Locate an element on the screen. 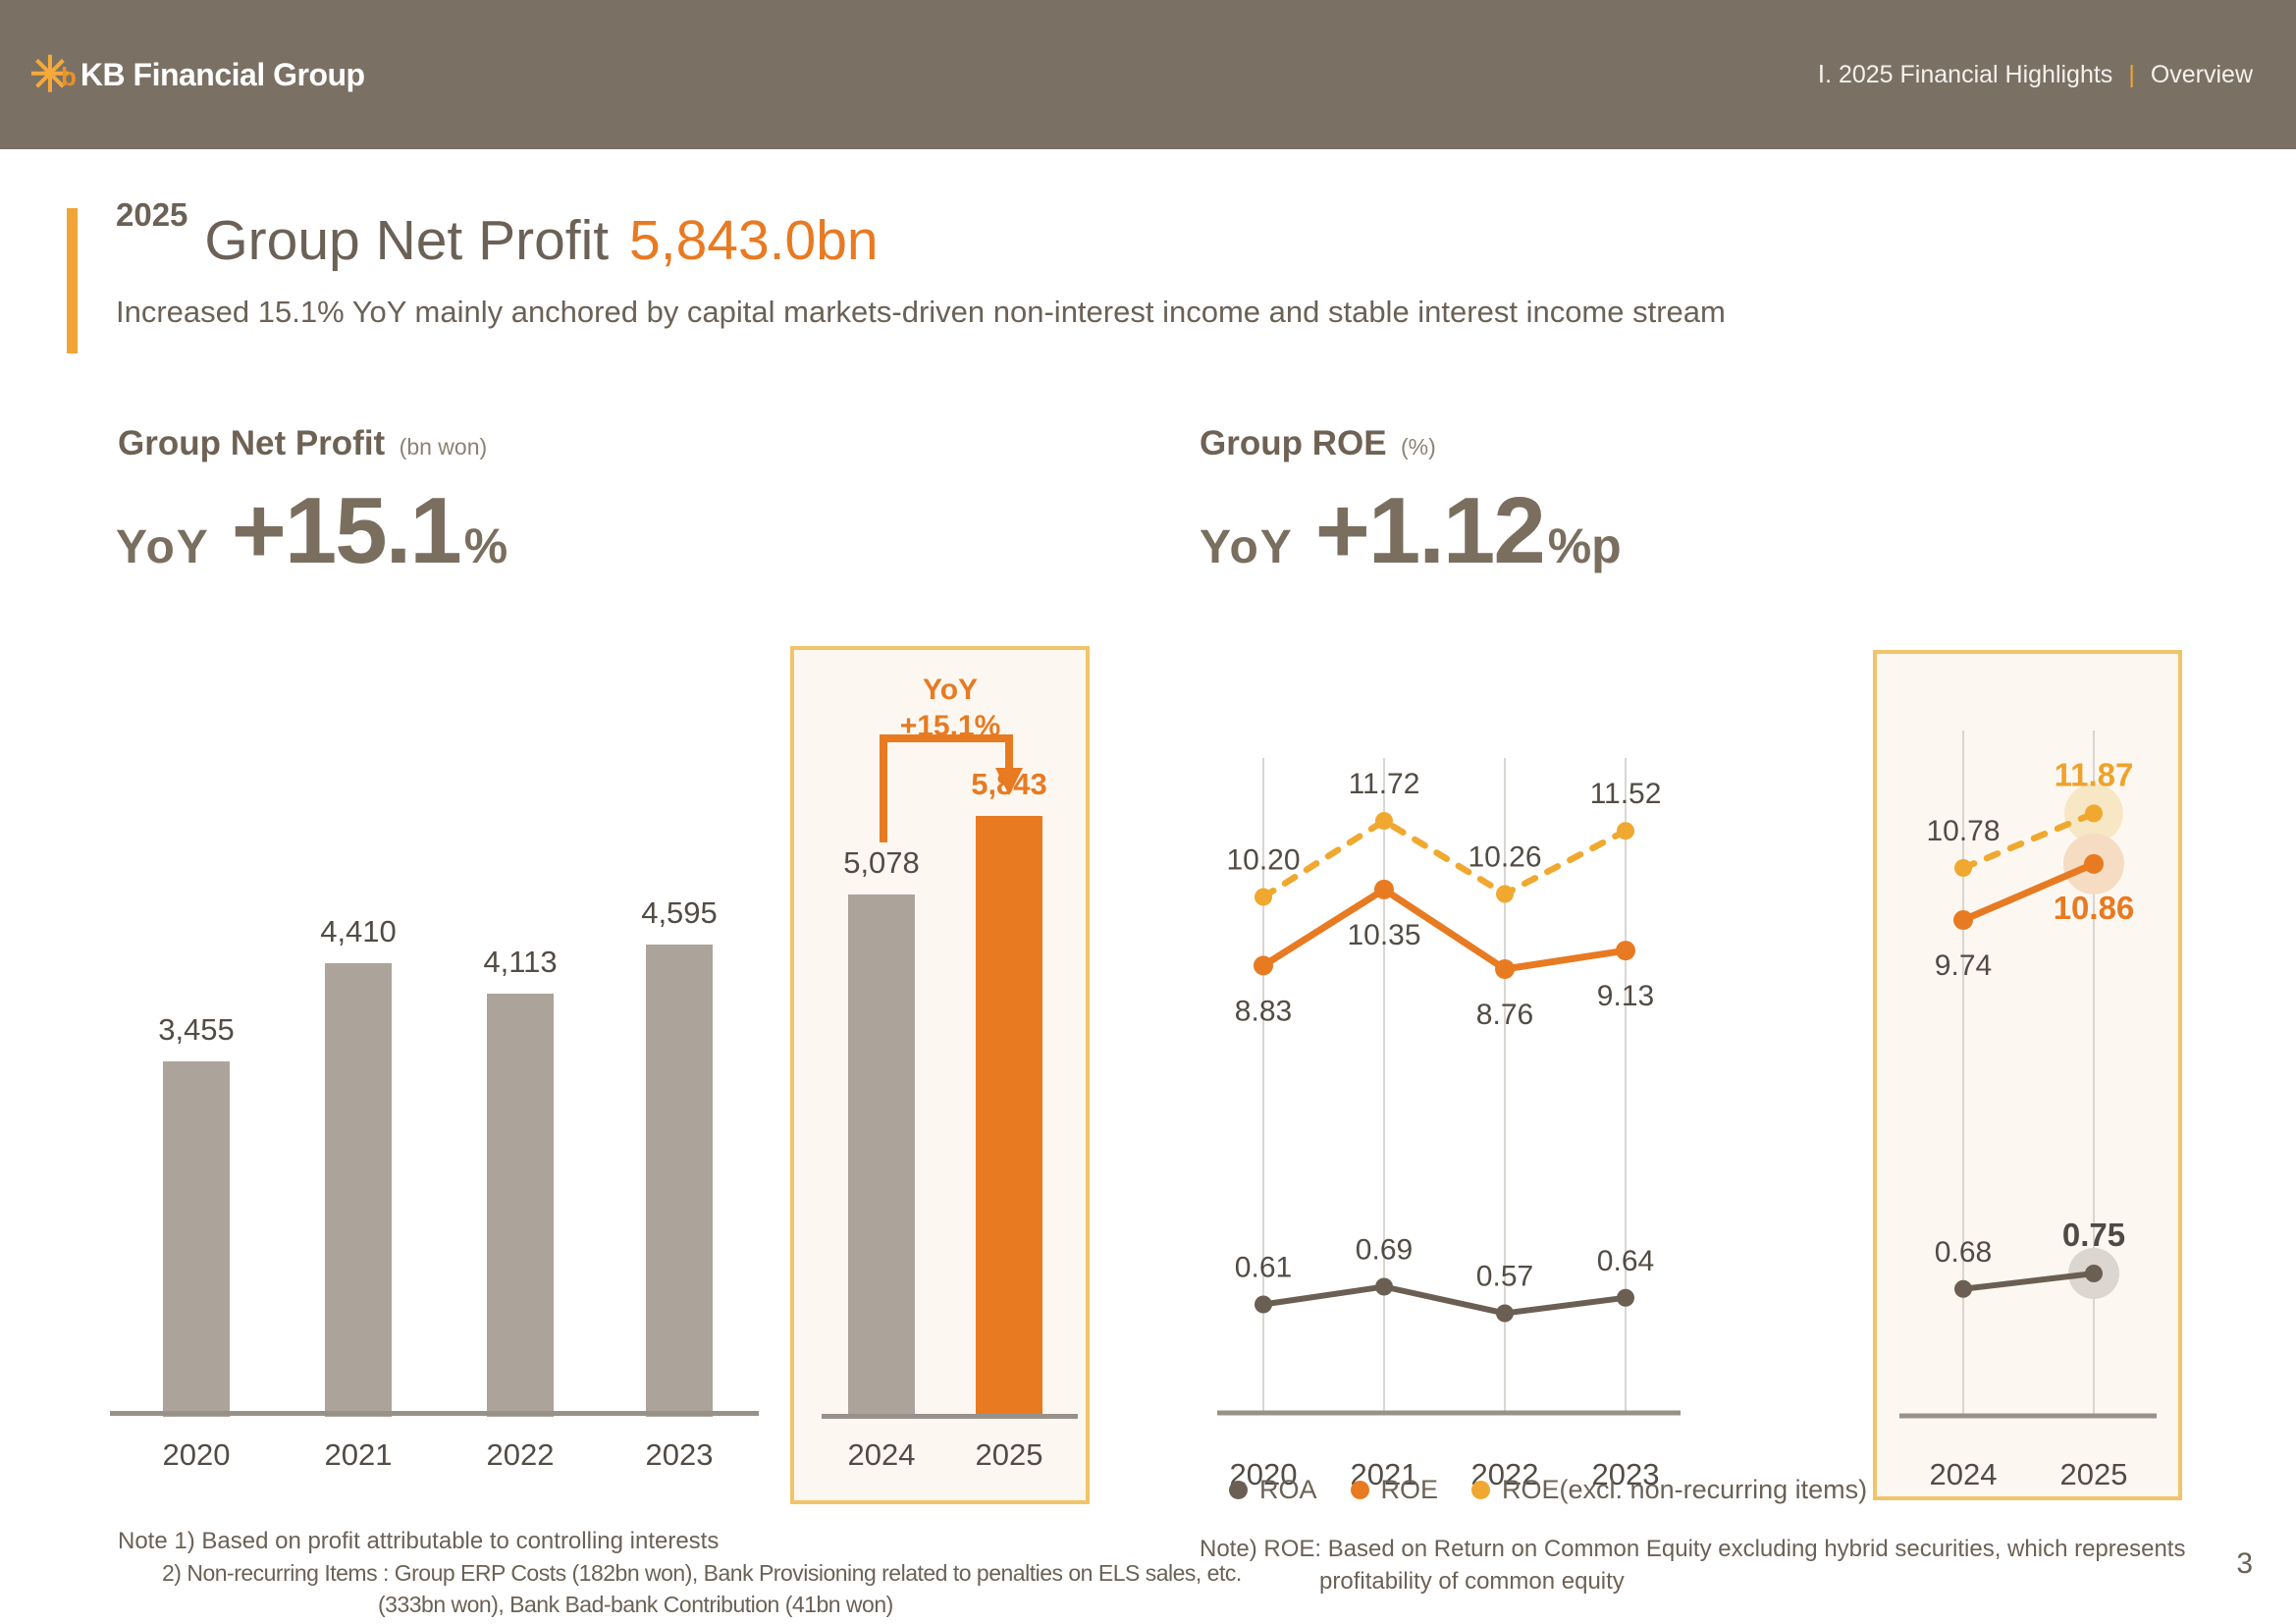 This screenshot has width=2296, height=1624. breadcrumb: Ⅰ. 2025 Financial Highlights | Overview is located at coordinates (2036, 74).